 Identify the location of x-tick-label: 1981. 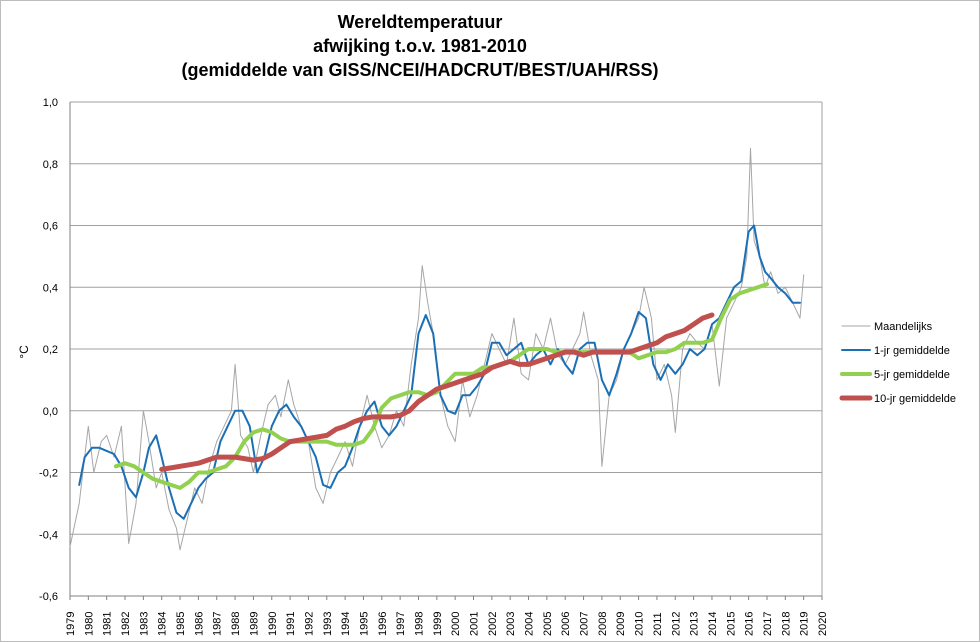
(108, 624).